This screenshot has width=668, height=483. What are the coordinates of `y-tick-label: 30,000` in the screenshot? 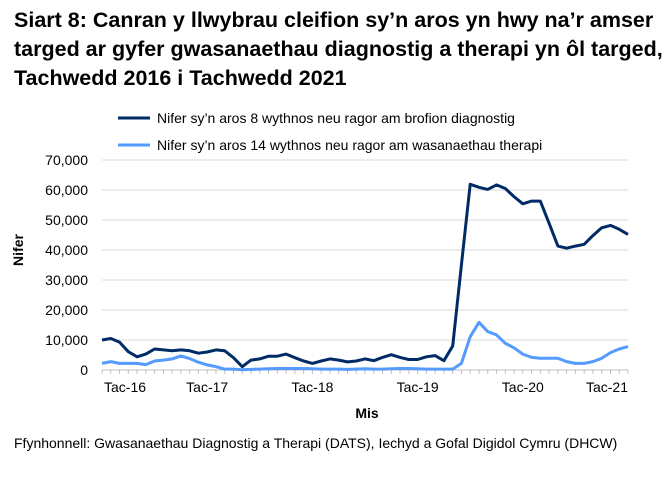 It's located at (66, 280).